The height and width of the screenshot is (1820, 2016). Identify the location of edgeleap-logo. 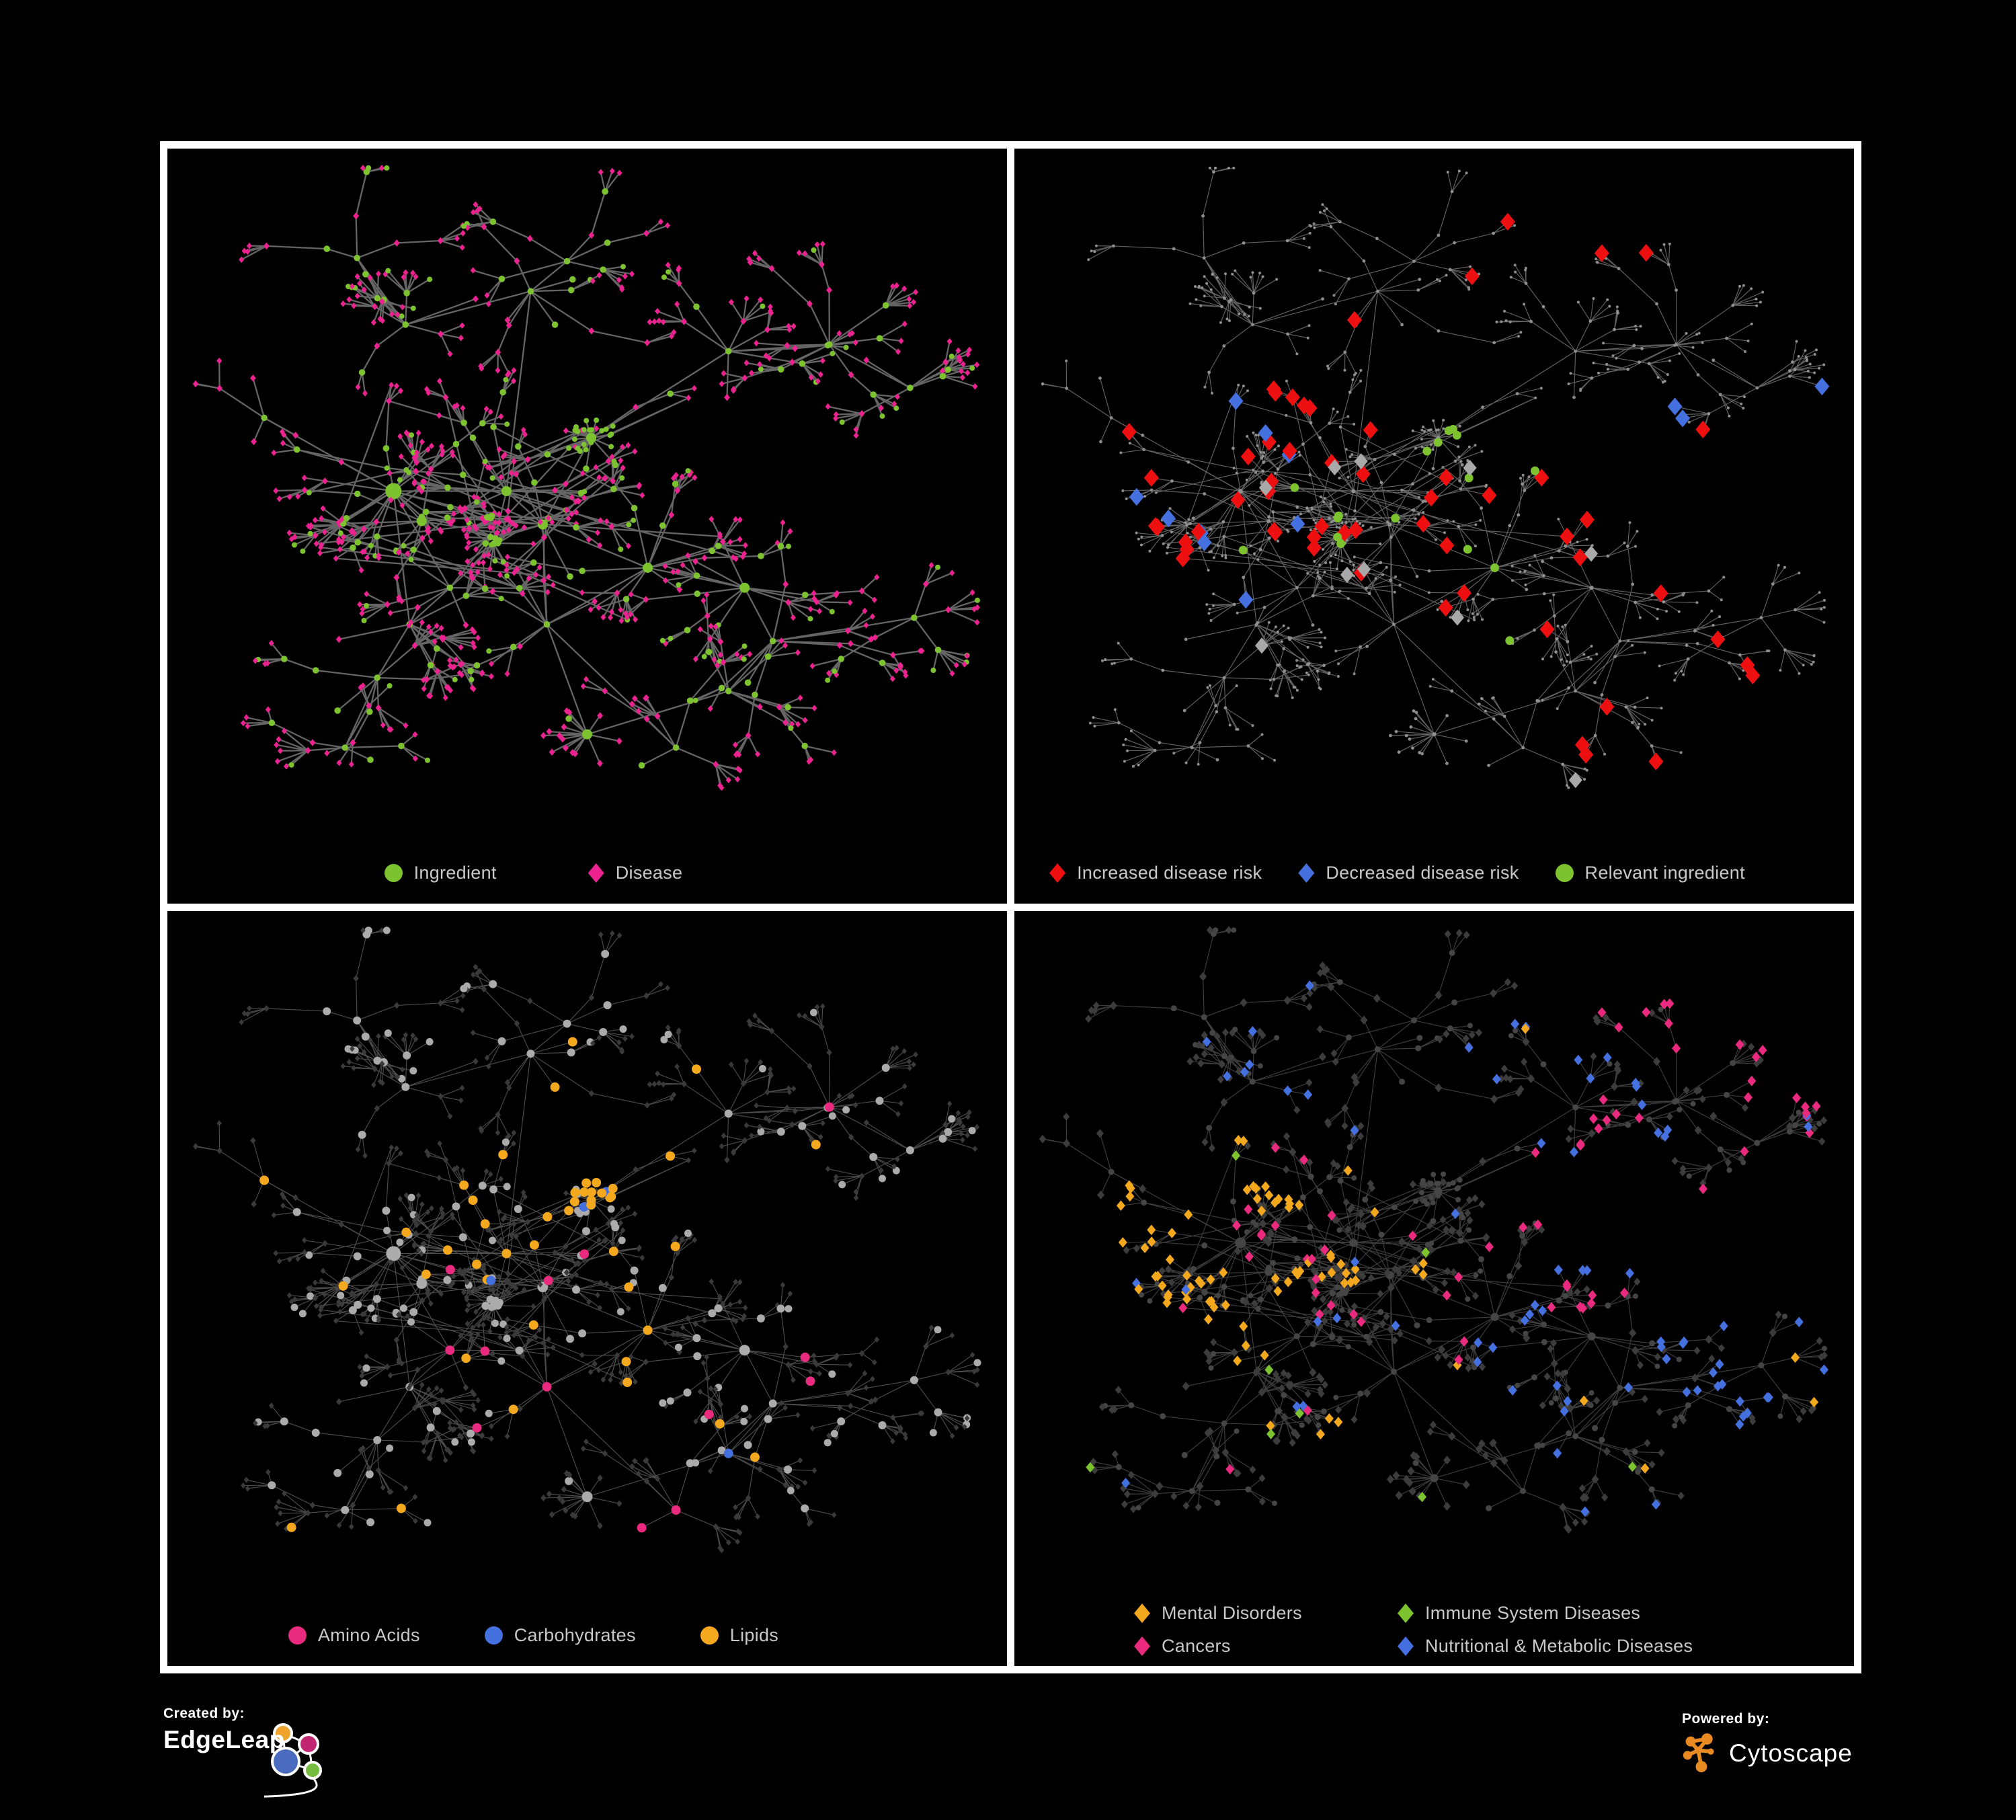
(293, 1760).